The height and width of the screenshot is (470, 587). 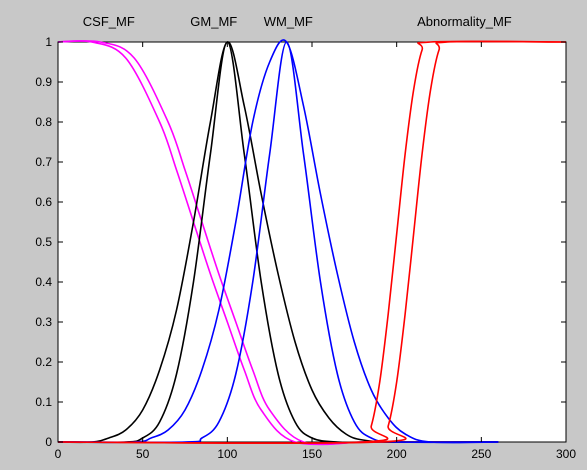 What do you see at coordinates (43, 242) in the screenshot?
I see `y-tick-label: 0.5` at bounding box center [43, 242].